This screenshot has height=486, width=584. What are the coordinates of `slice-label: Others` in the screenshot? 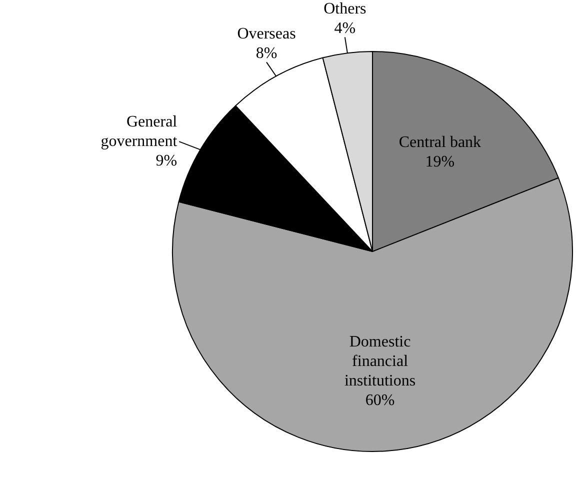 It's located at (345, 9).